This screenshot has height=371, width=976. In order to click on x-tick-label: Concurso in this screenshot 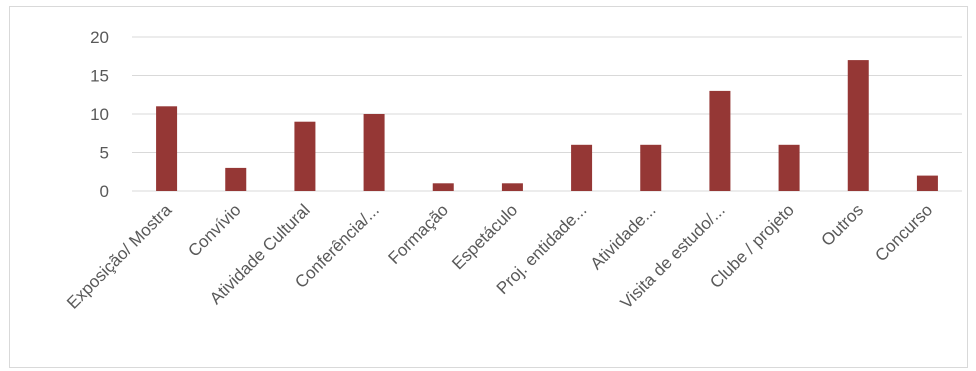, I will do `click(903, 232)`.